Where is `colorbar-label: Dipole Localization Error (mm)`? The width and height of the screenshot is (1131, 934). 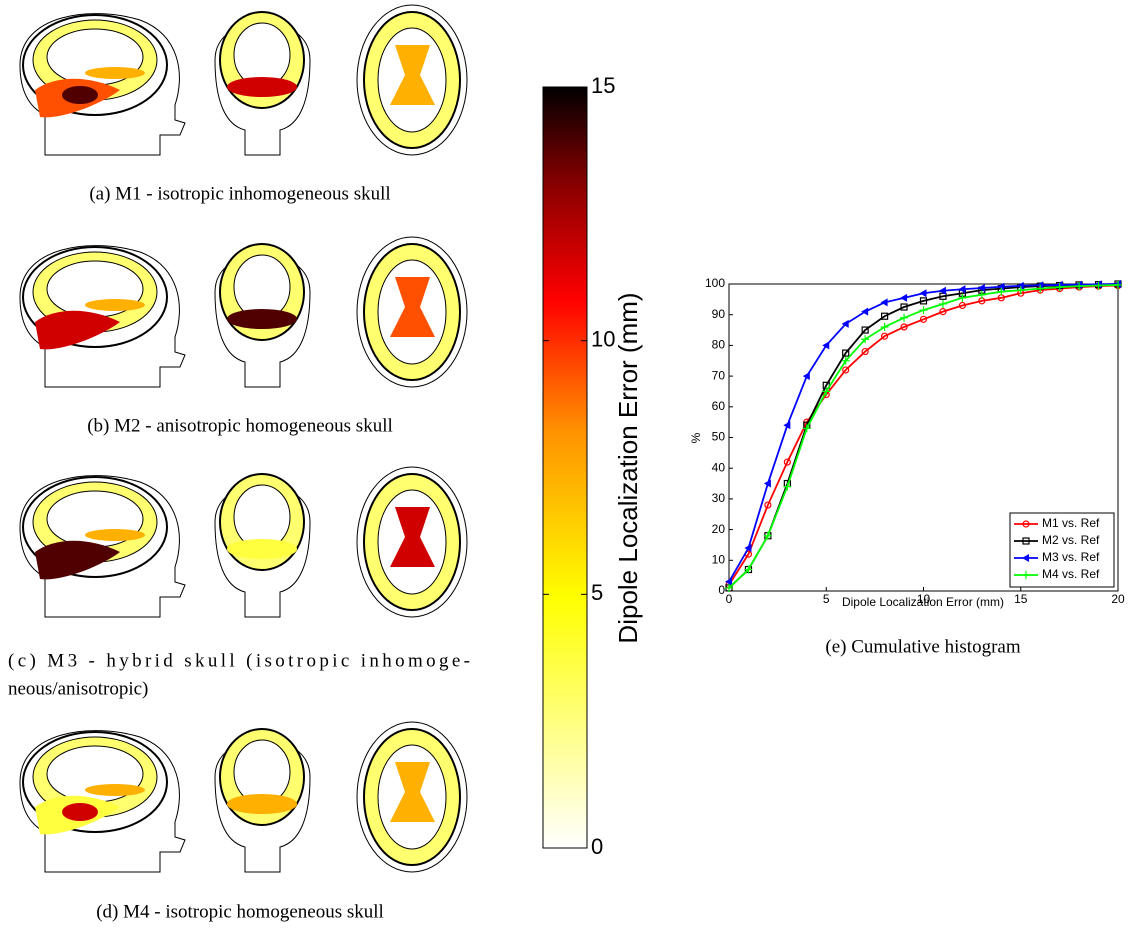
colorbar-label: Dipole Localization Error (mm) is located at coordinates (628, 467).